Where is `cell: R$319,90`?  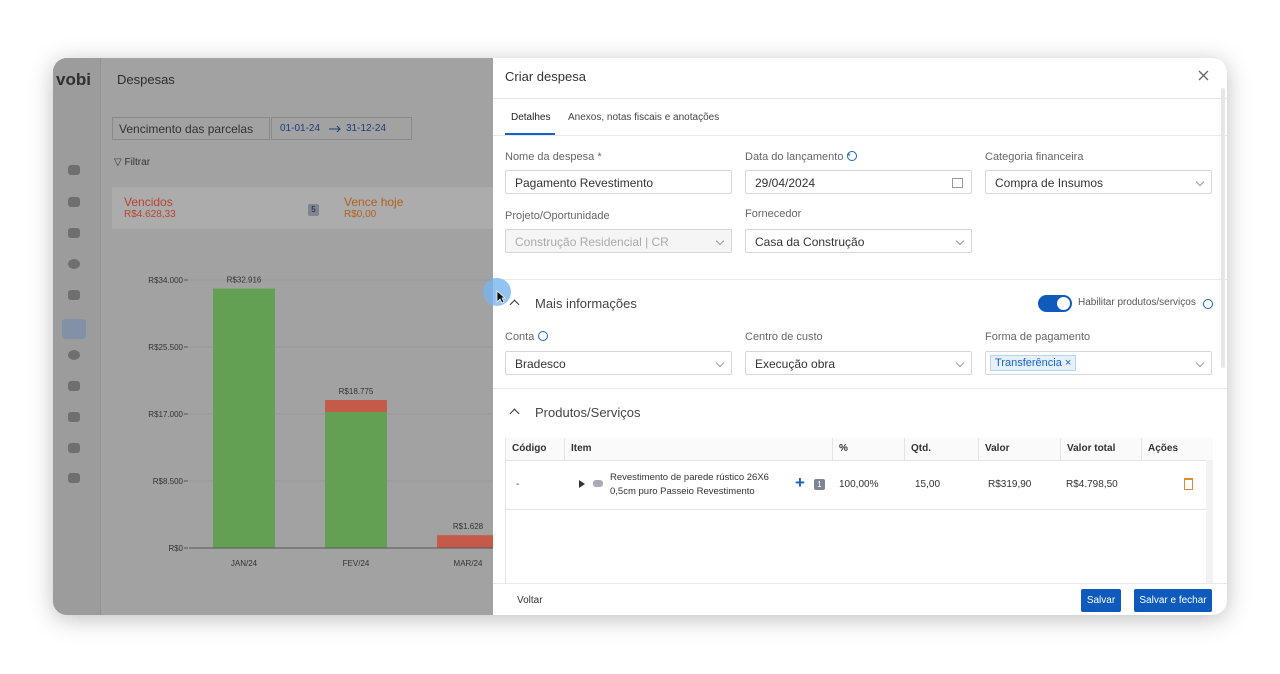 cell: R$319,90 is located at coordinates (1010, 484).